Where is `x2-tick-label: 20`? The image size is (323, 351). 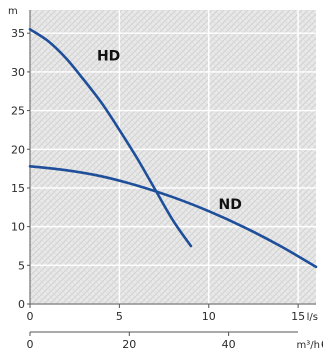 x2-tick-label: 20 is located at coordinates (129, 344).